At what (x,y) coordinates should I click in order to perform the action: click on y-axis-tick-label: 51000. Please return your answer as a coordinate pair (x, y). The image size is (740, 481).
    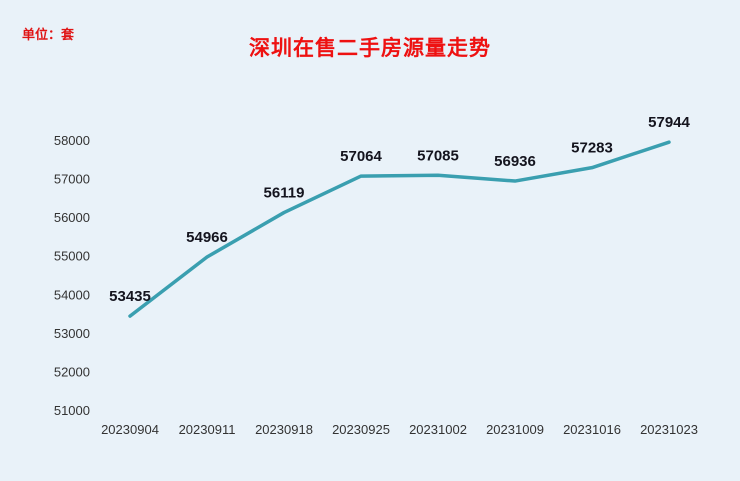
    Looking at the image, I should click on (72, 410).